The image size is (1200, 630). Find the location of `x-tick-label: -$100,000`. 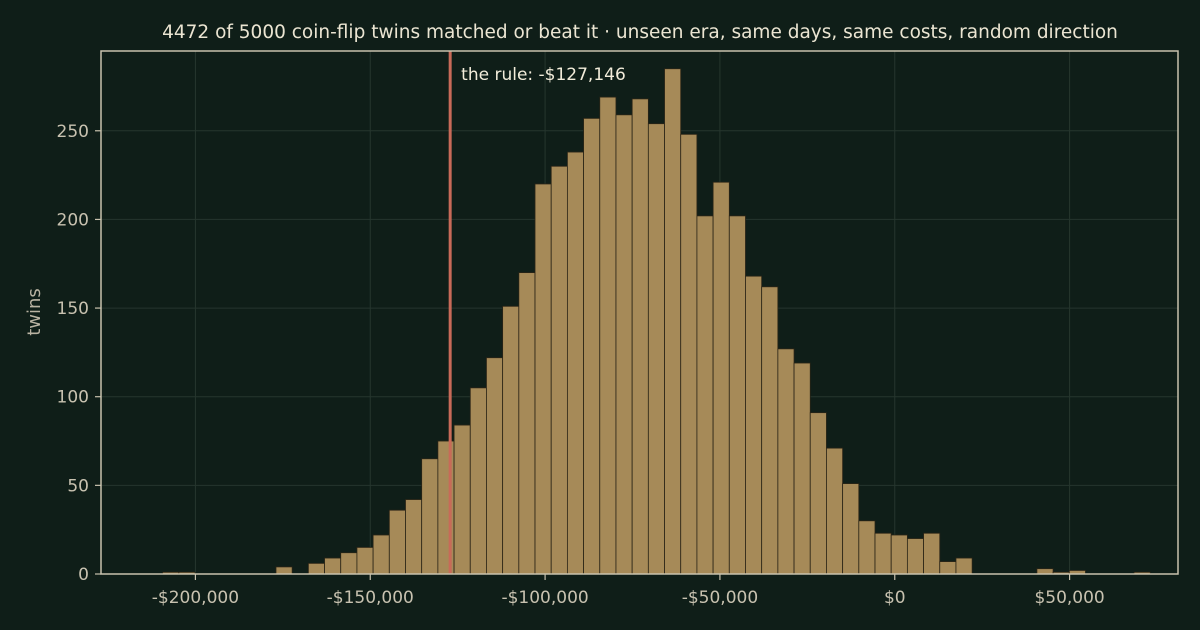

x-tick-label: -$100,000 is located at coordinates (544, 598).